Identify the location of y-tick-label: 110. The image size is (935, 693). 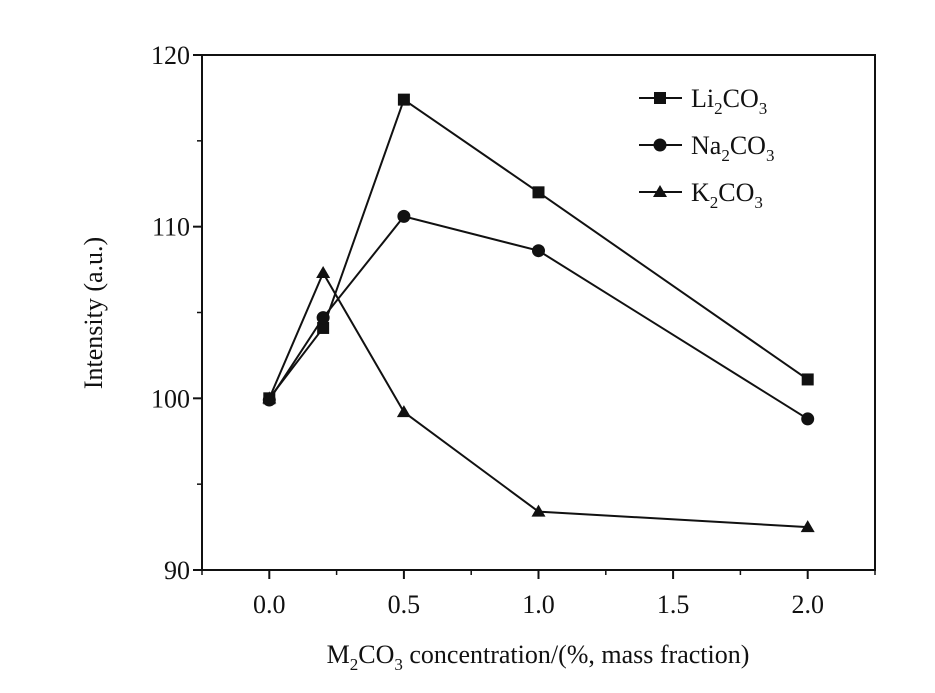
(171, 227).